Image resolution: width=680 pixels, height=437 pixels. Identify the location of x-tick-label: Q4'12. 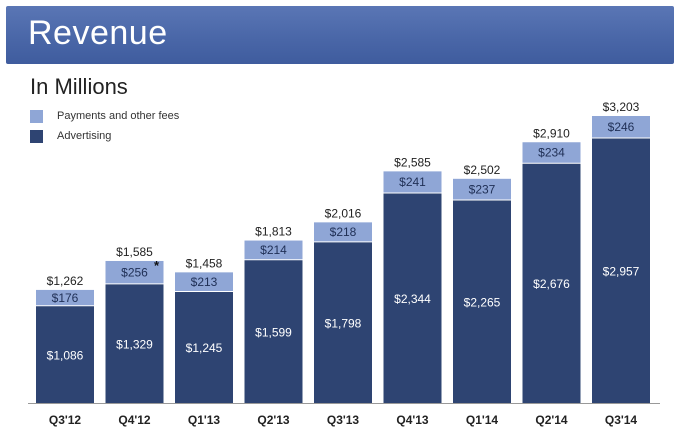
(134, 420).